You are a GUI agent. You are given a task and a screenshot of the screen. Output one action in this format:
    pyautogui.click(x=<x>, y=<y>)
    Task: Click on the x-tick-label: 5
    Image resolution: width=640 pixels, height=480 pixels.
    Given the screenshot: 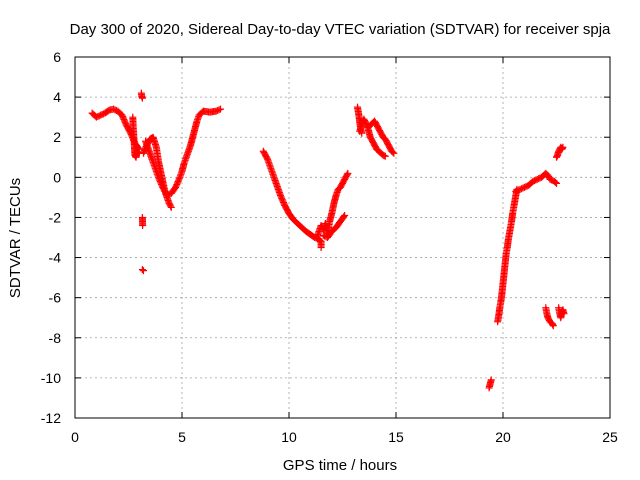 What is the action you would take?
    pyautogui.click(x=182, y=437)
    